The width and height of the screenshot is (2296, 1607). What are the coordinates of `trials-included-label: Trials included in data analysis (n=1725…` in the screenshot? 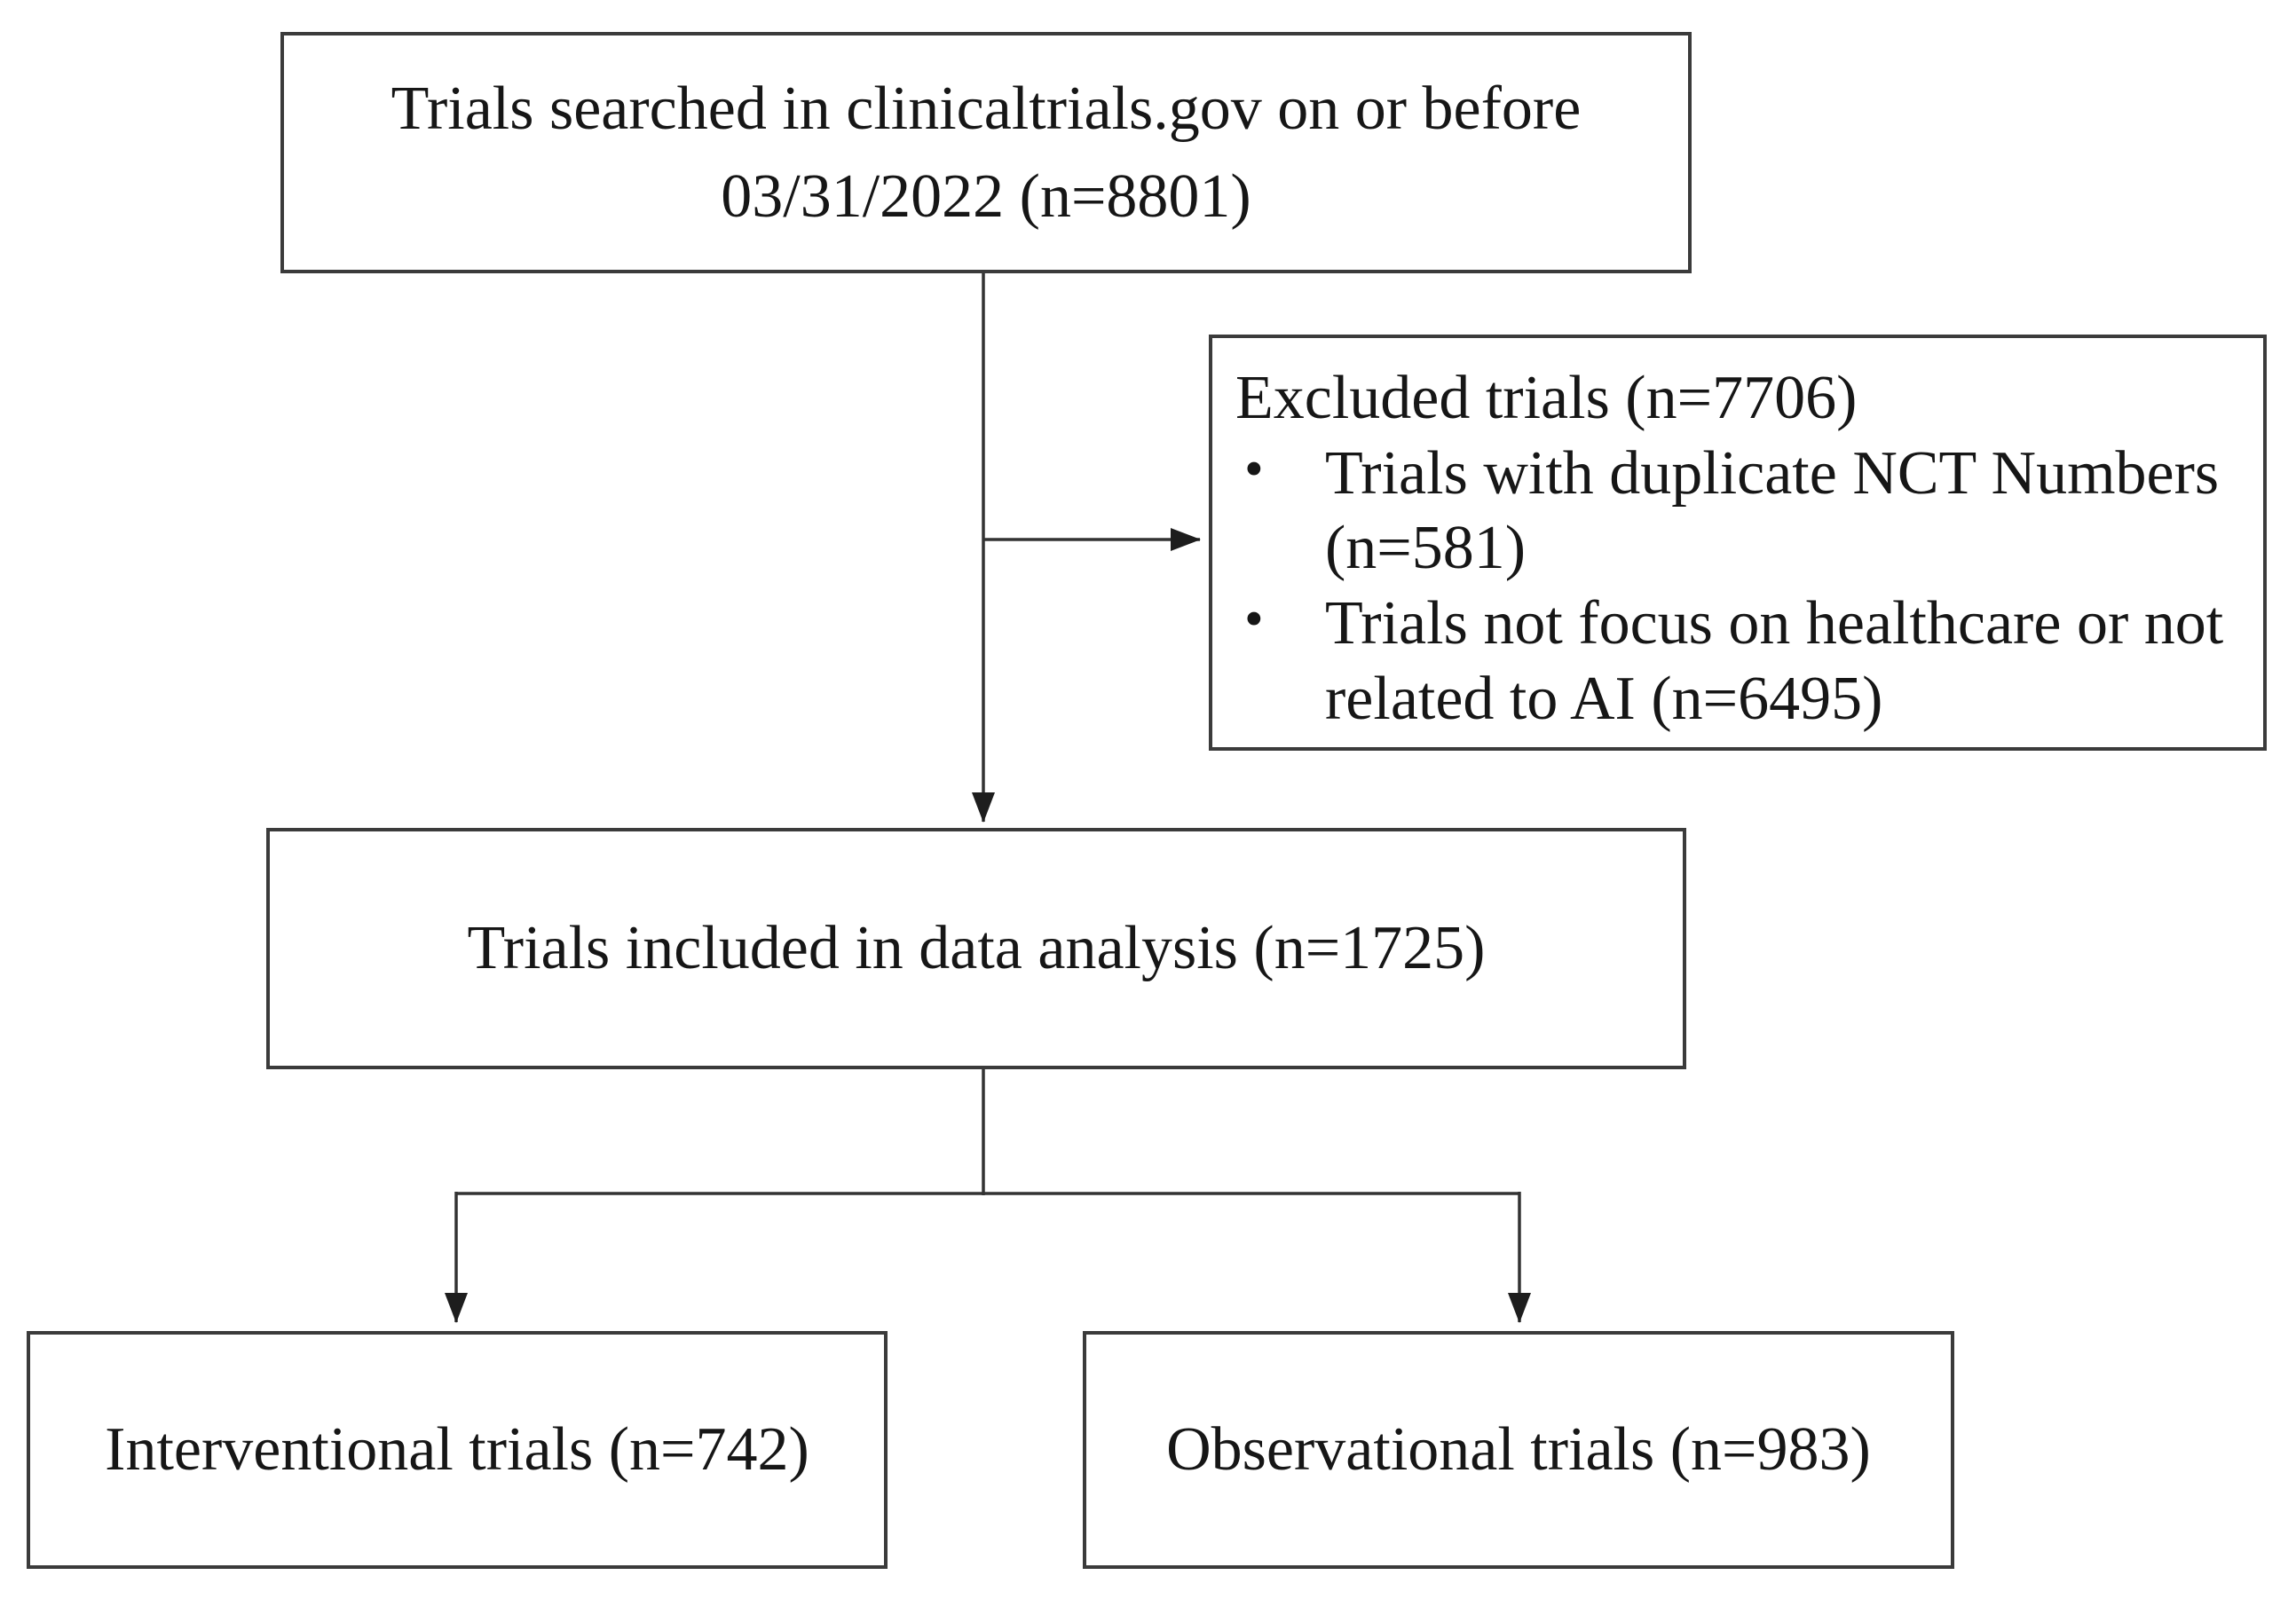 It's located at (976, 948).